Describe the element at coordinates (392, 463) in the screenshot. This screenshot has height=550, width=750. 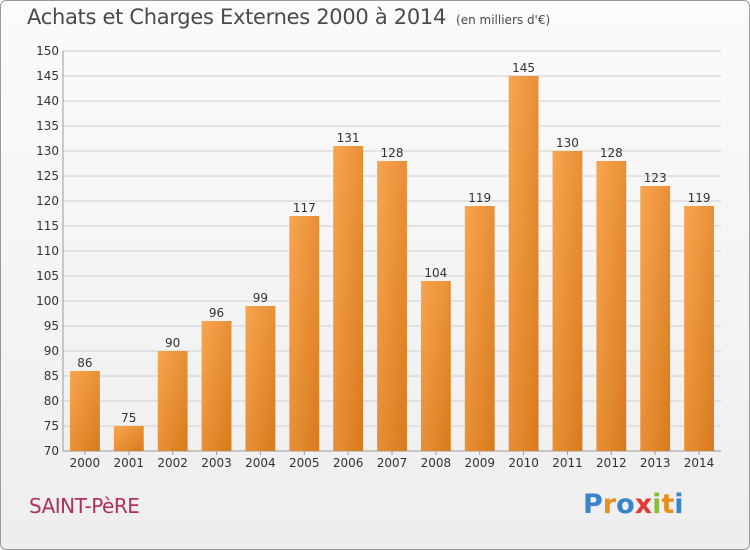
I see `x-tick-label: 2007` at that location.